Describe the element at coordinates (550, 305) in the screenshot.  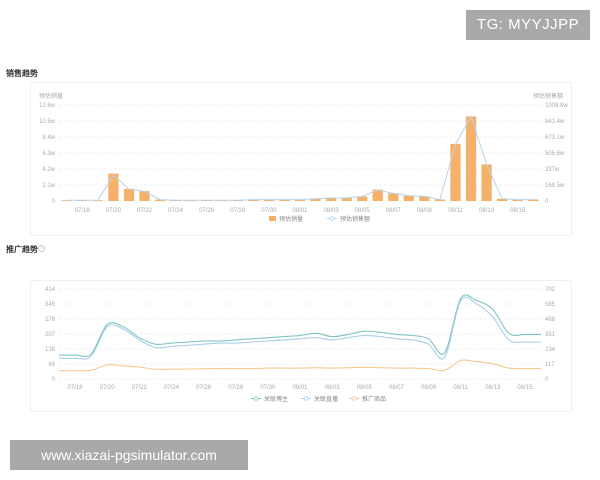
I see `right-tick-label: 585` at that location.